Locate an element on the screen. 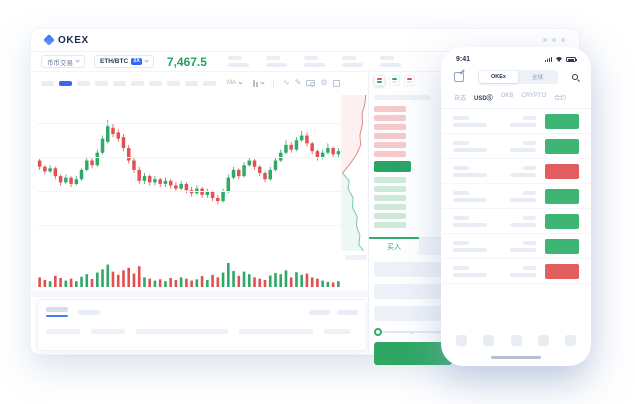  total-input is located at coordinates (413, 313).